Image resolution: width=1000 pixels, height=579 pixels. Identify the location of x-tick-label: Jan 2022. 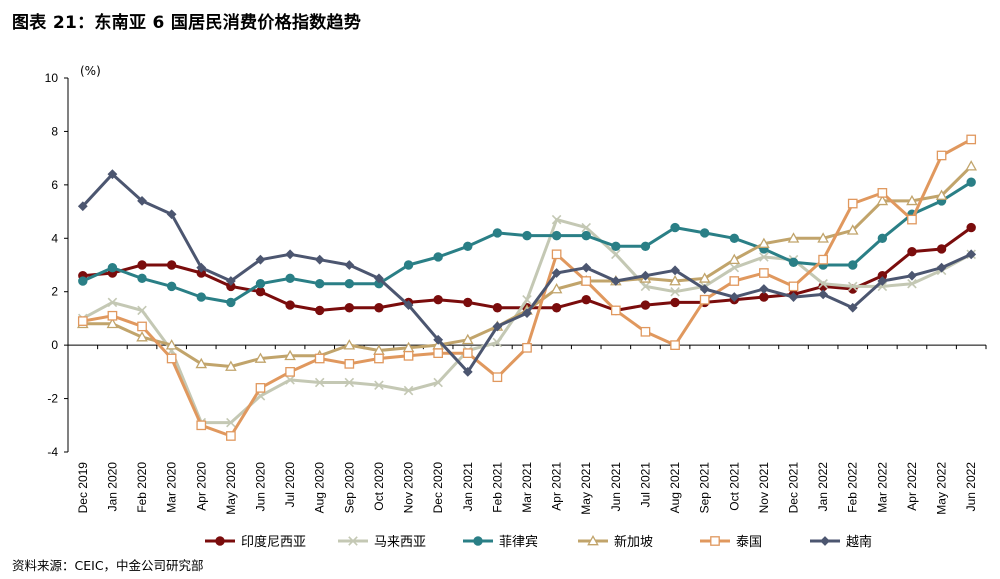
(823, 487).